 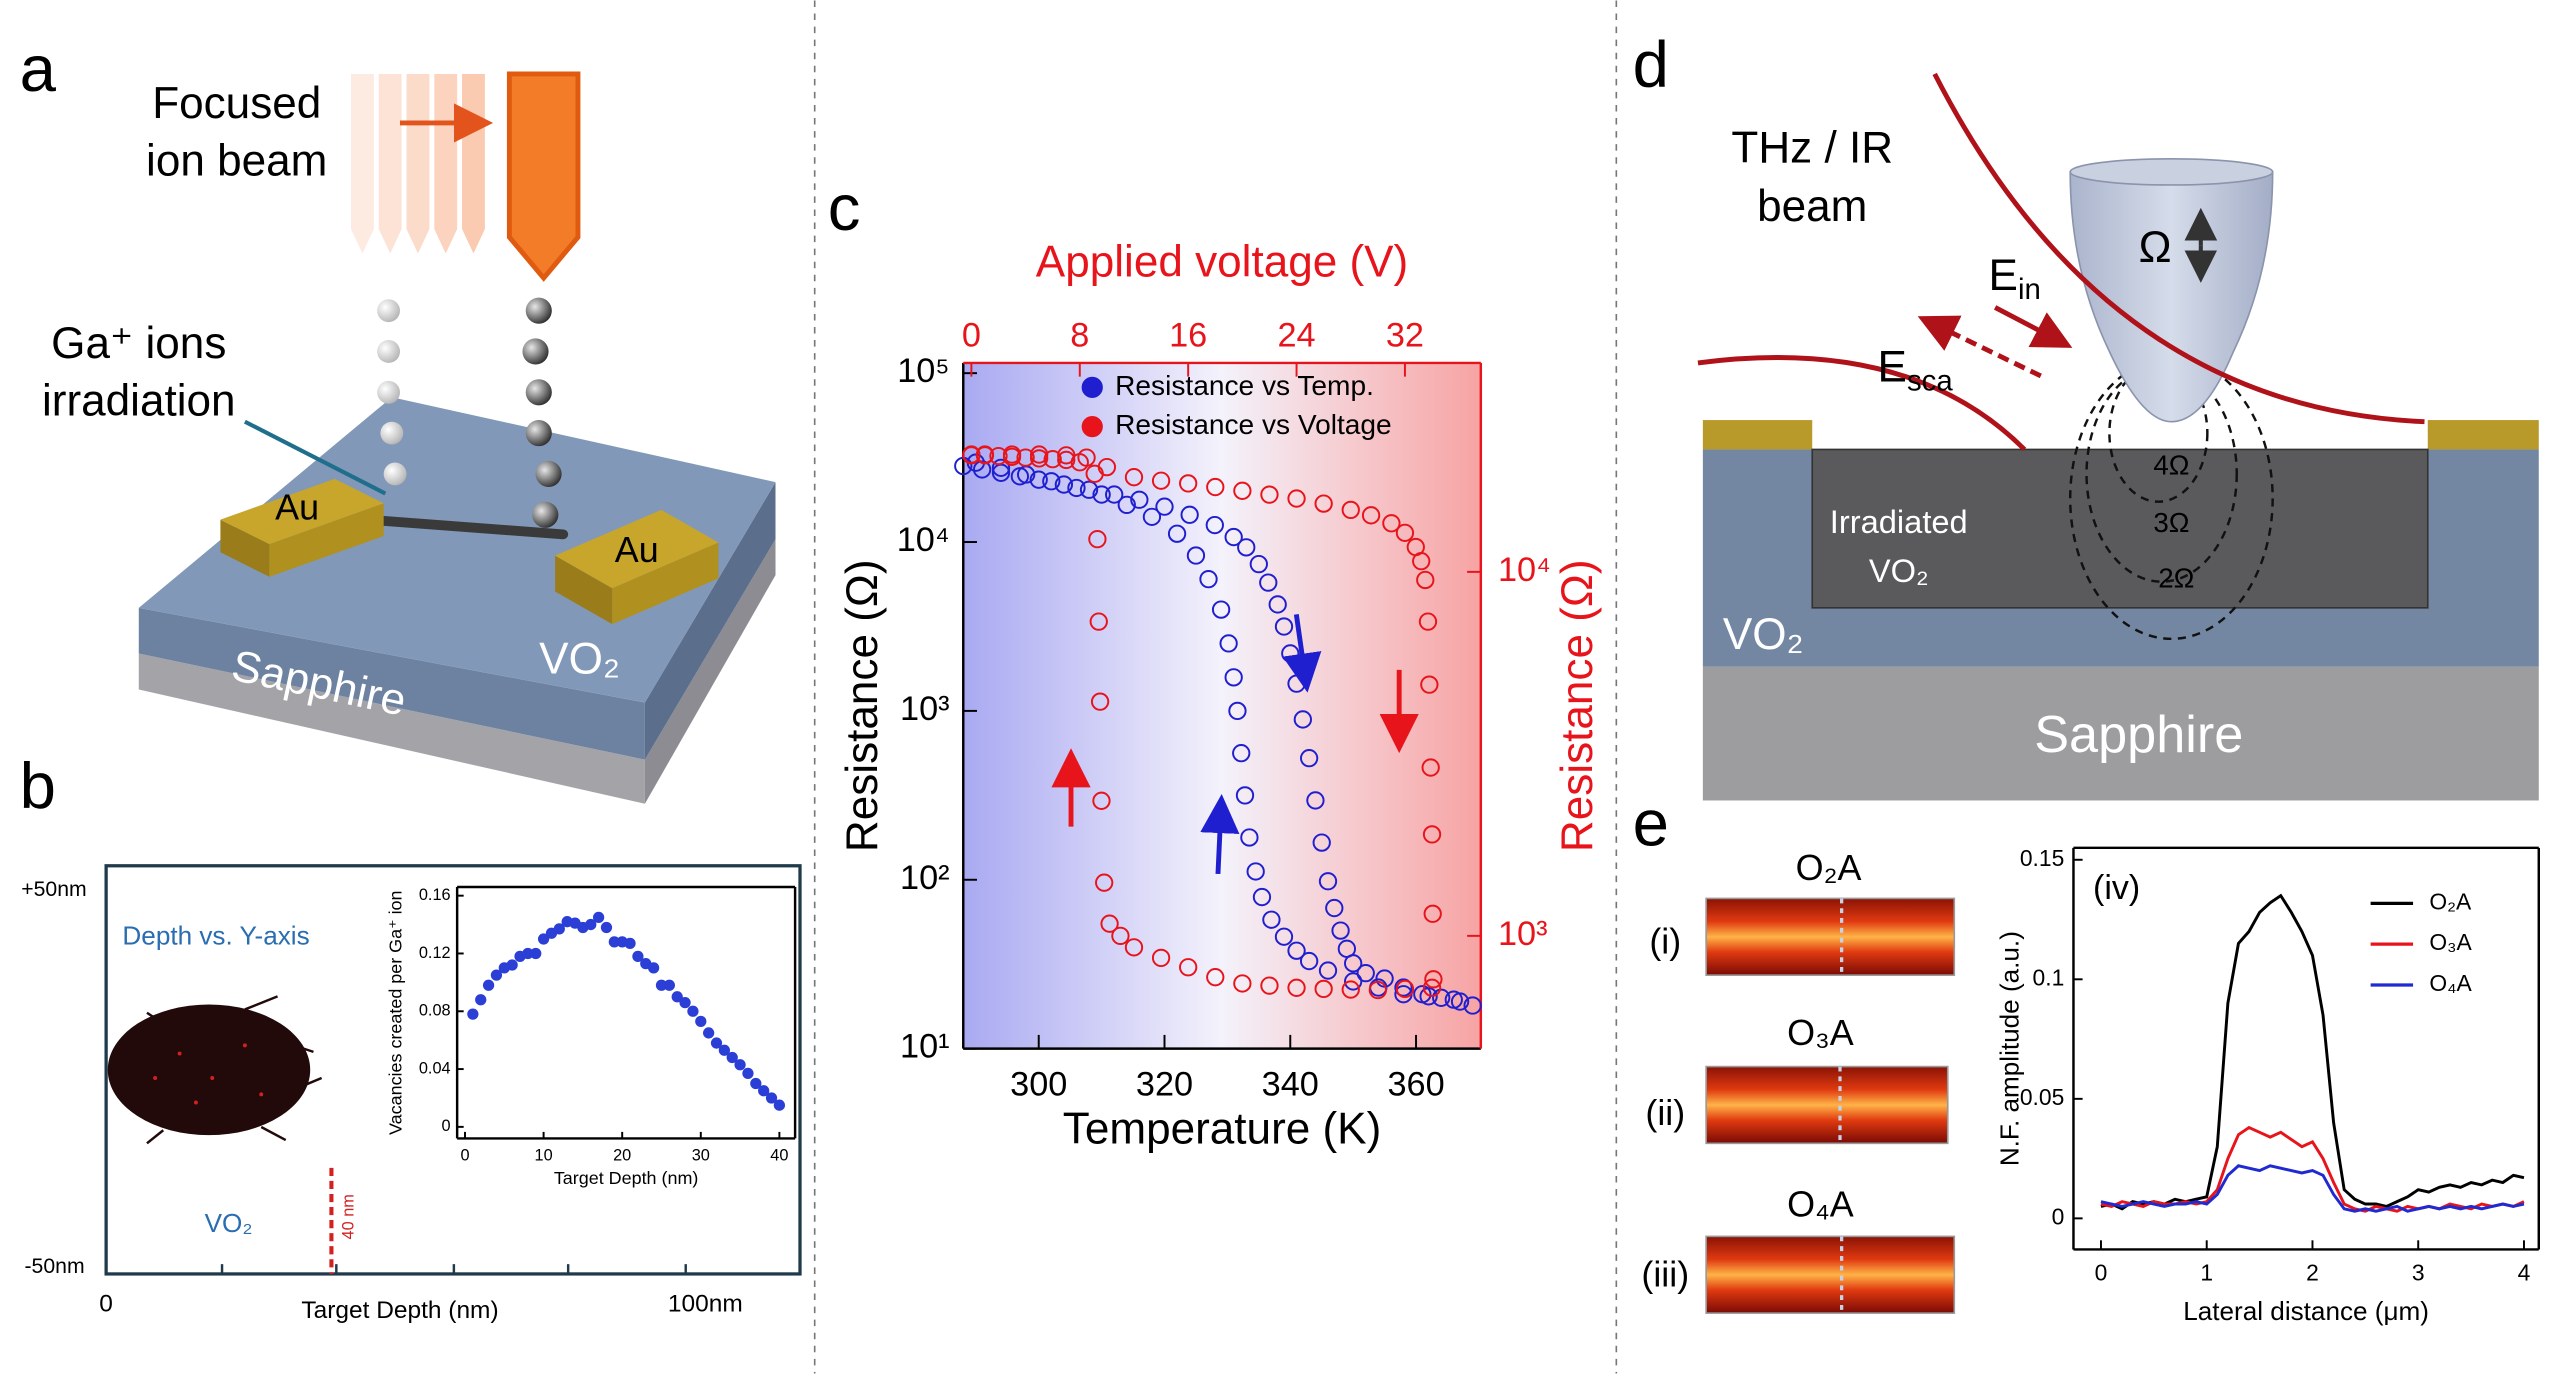 What do you see at coordinates (1651, 822) in the screenshot?
I see `panel-letter: e` at bounding box center [1651, 822].